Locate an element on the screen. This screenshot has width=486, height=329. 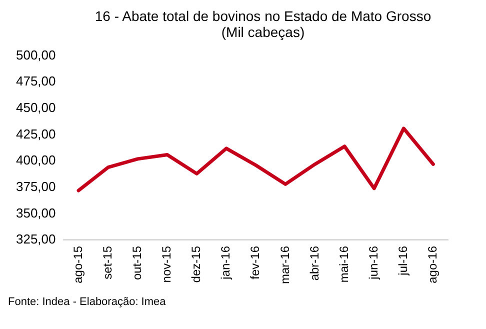
y-tick-label: 350,00 is located at coordinates (36, 212).